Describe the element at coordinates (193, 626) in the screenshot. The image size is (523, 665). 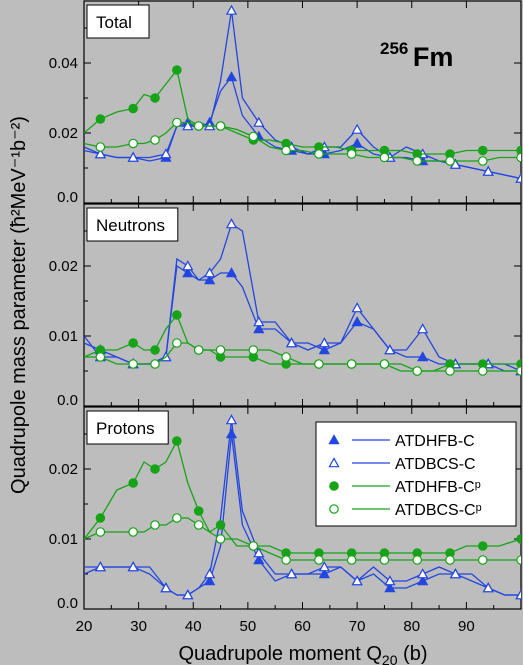
I see `x-tick-label: 40` at that location.